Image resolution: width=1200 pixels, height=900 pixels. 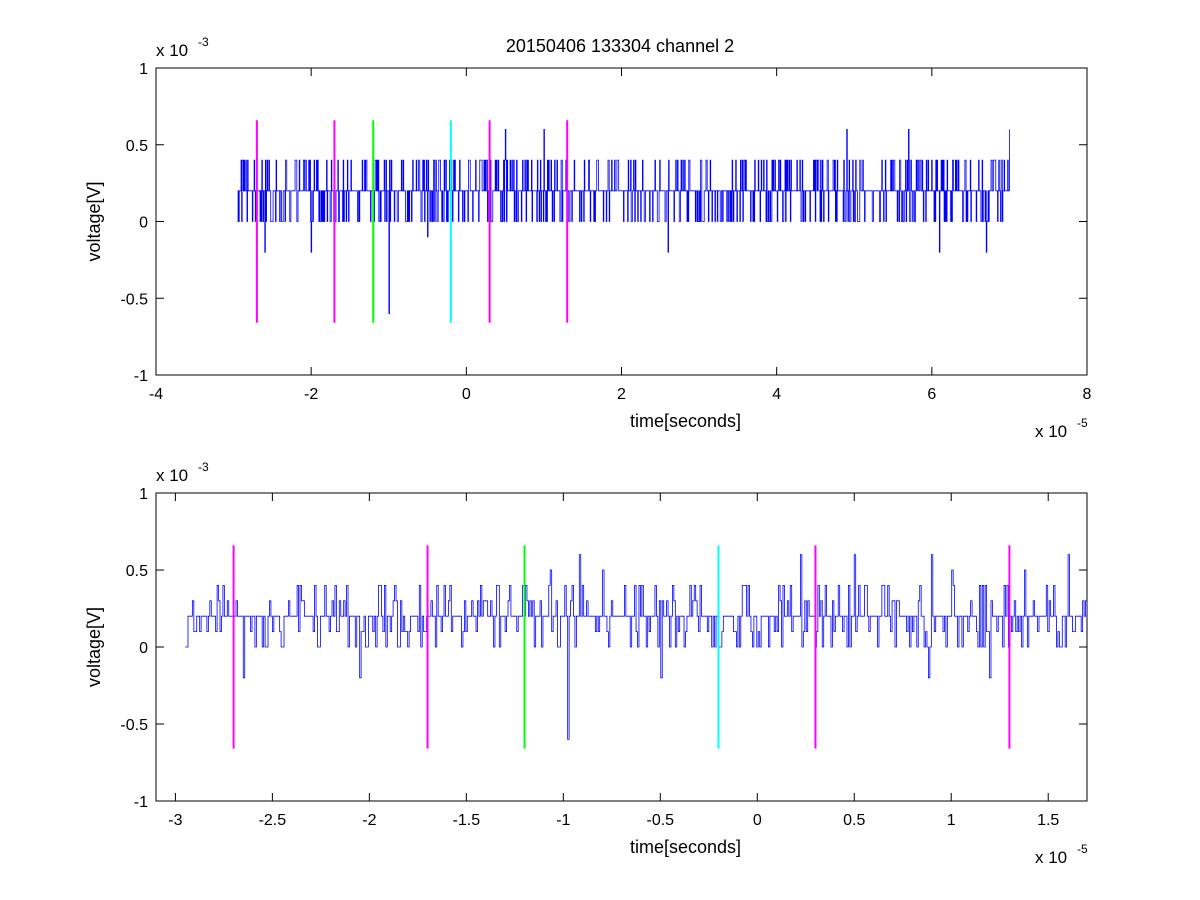 I want to click on x-tick-label: -1, so click(x=563, y=820).